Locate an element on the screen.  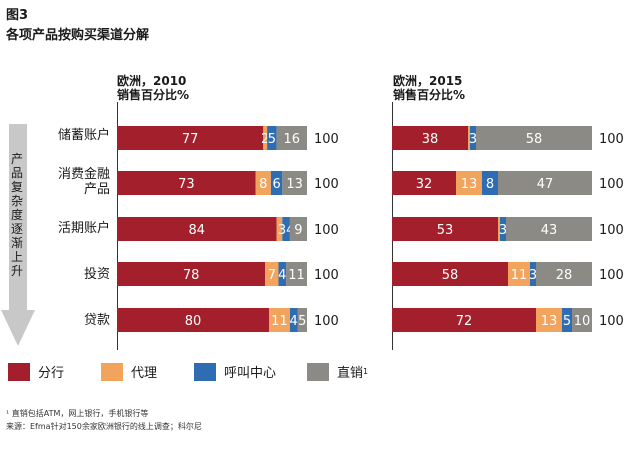
total-label-2010-row3: 100 is located at coordinates (326, 230).